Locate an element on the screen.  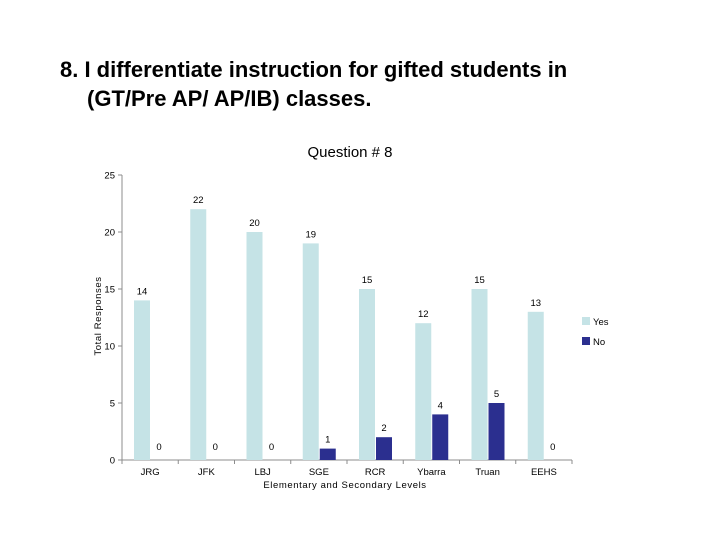
slide-title-line-2: (GT/Pre AP/ AP/IB) classes. is located at coordinates (229, 98).